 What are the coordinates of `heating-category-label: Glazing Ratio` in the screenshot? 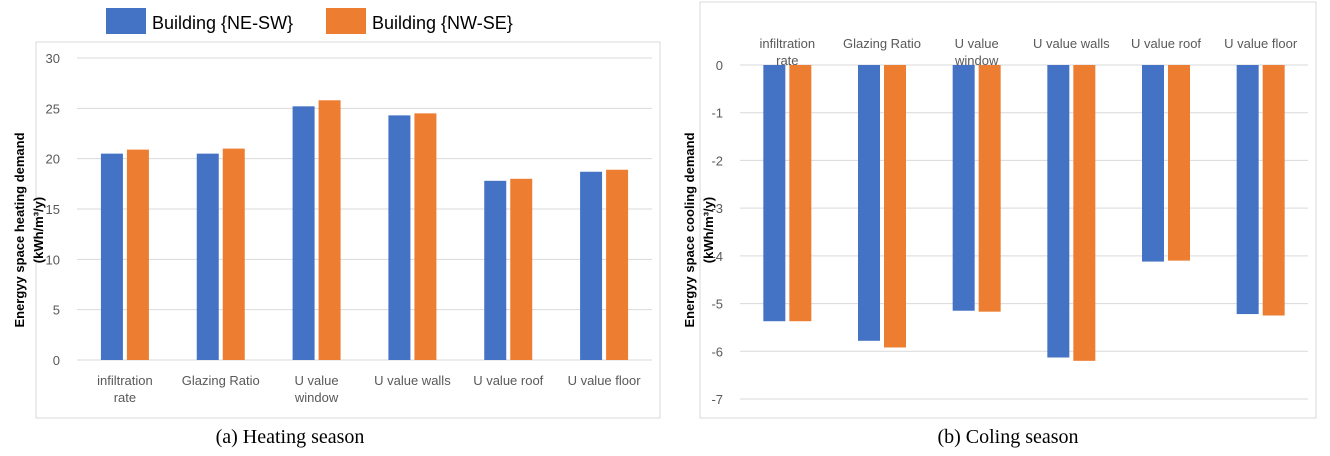 It's located at (221, 380).